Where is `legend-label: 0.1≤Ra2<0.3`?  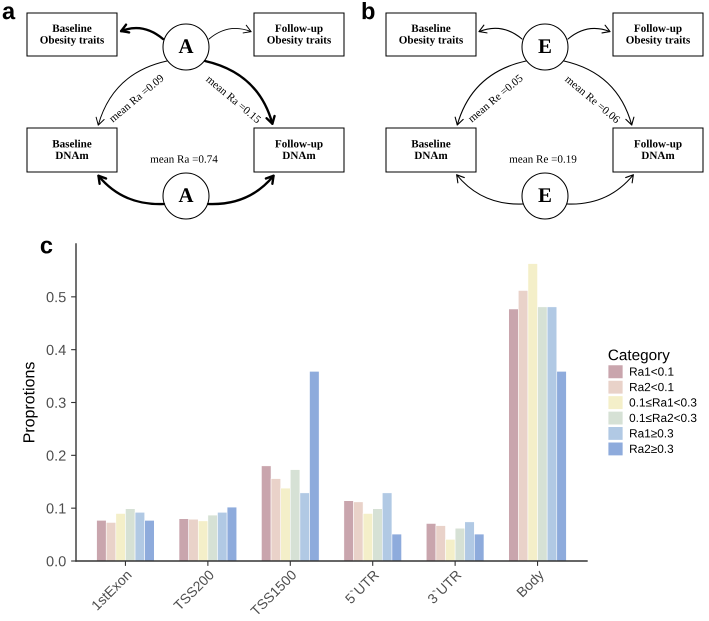
legend-label: 0.1≤Ra2<0.3 is located at coordinates (663, 418).